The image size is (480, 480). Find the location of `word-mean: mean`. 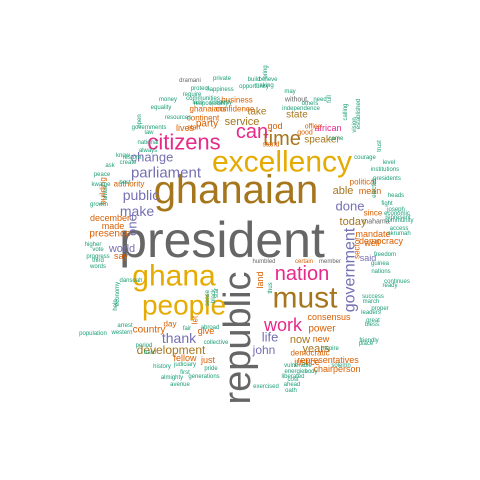

word-mean: mean is located at coordinates (370, 191).